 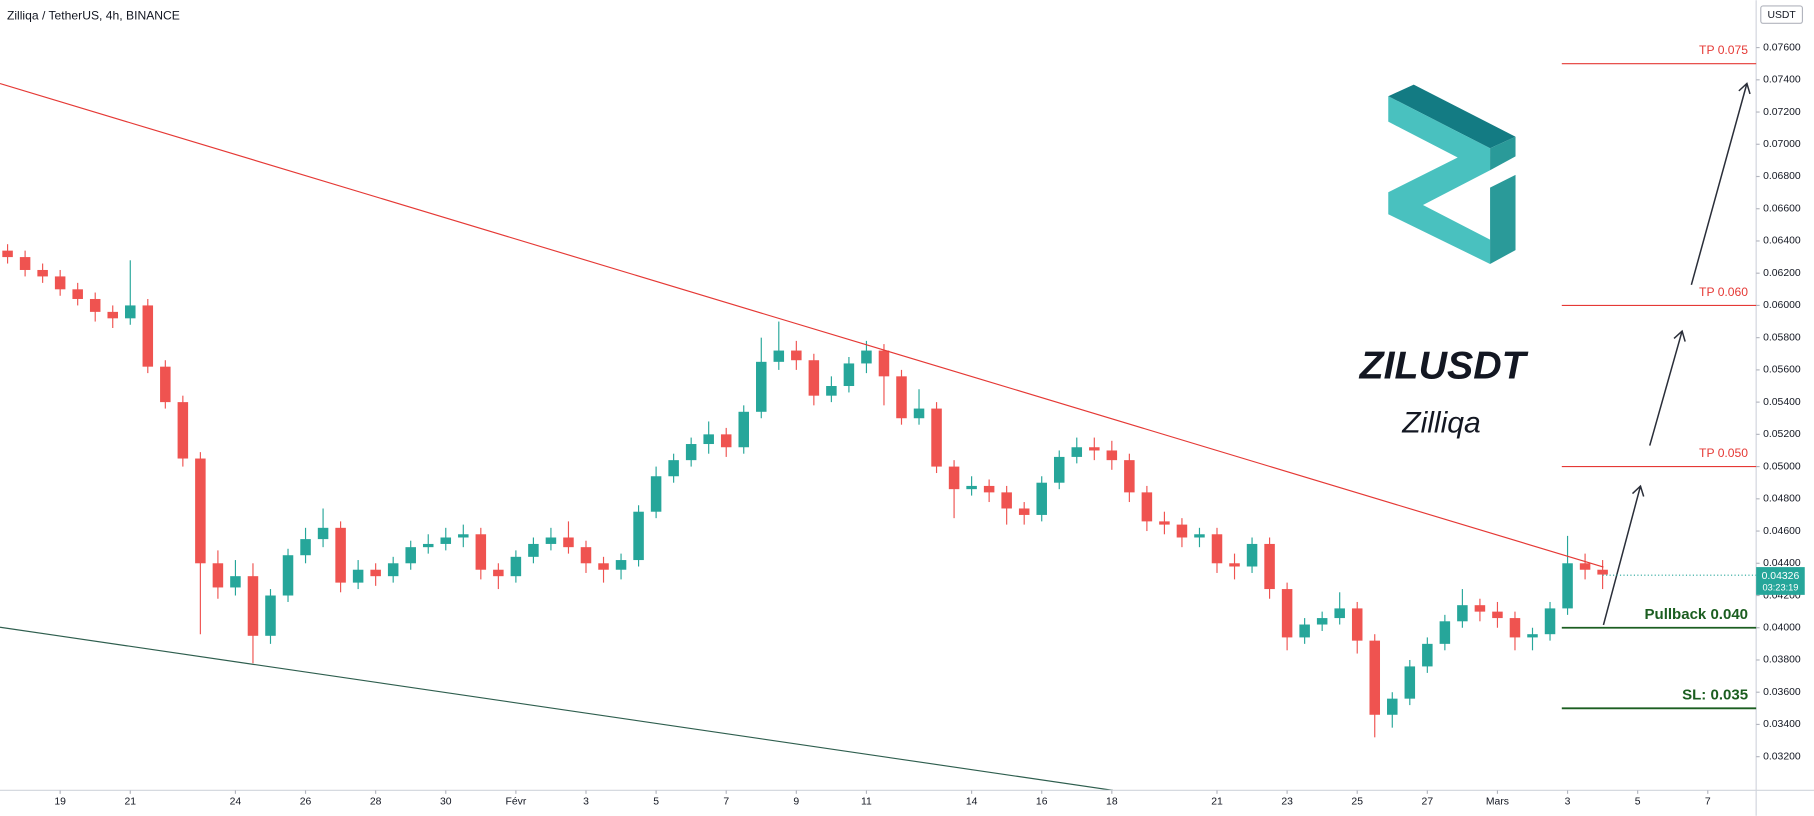 What do you see at coordinates (1782, 595) in the screenshot?
I see `y-tick-label: 0.04200` at bounding box center [1782, 595].